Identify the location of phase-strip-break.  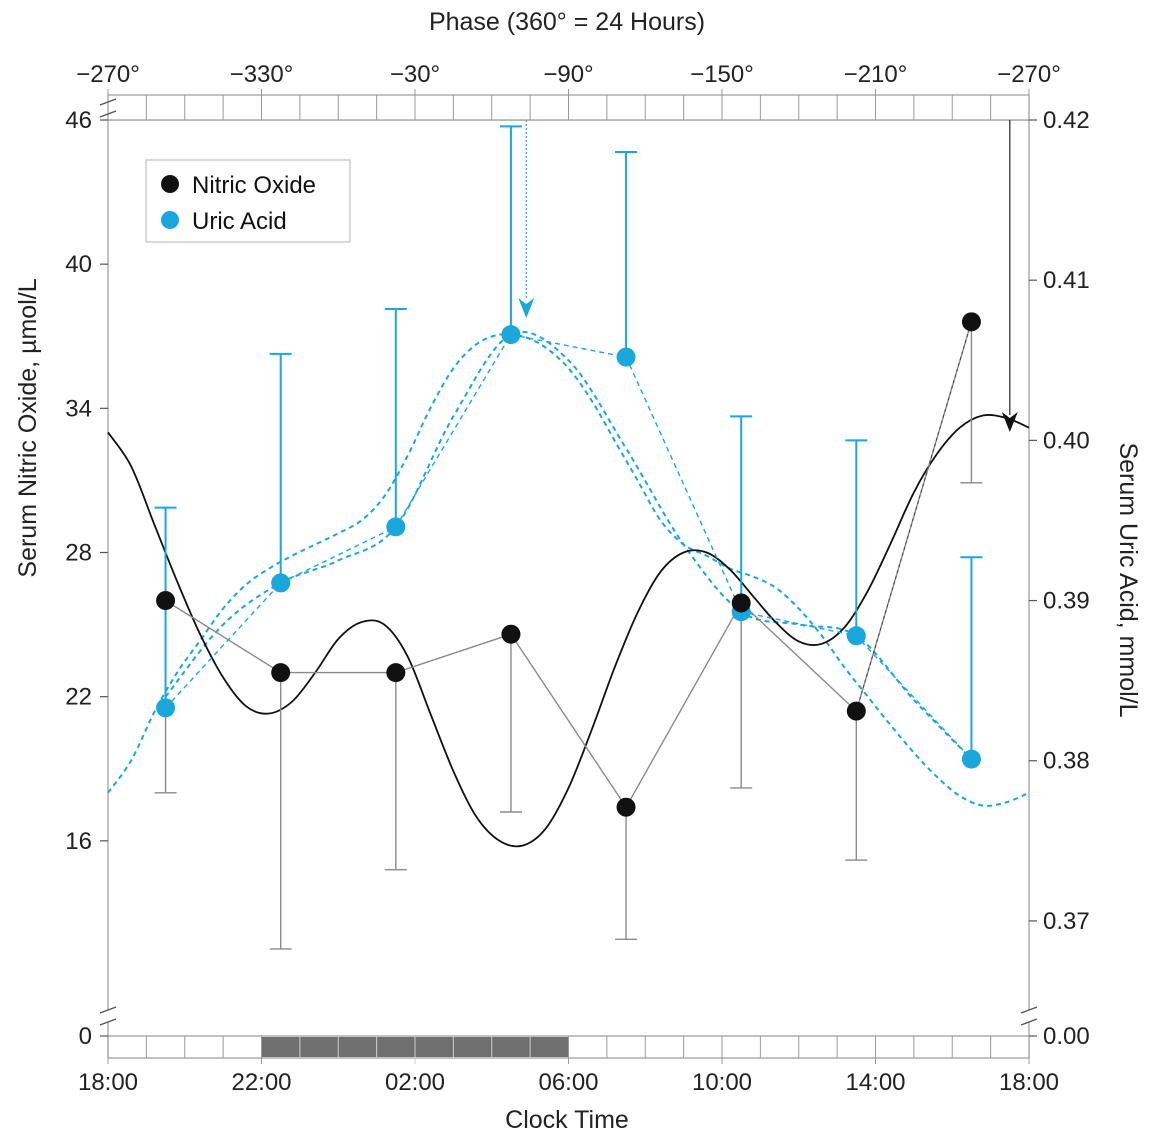
(108, 108).